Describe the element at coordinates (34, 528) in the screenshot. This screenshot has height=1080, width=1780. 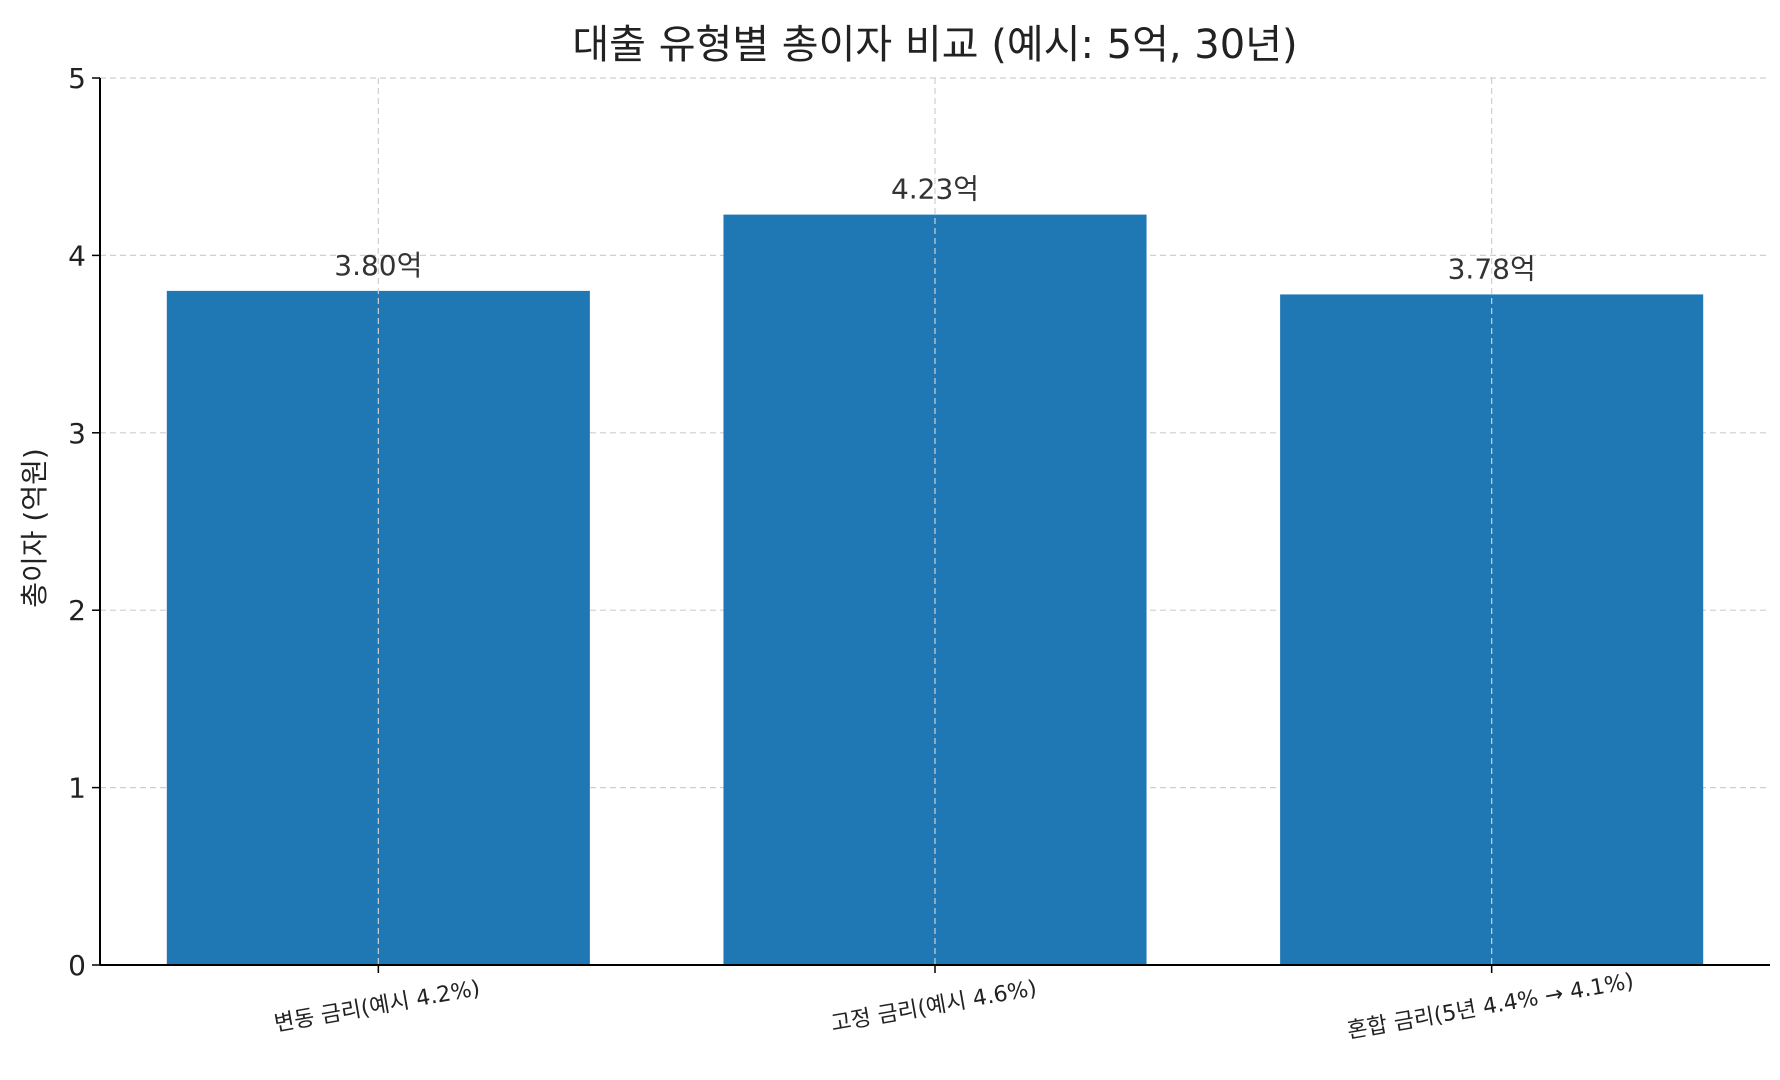
I see `y-axis-label: 총이자 (억원)` at that location.